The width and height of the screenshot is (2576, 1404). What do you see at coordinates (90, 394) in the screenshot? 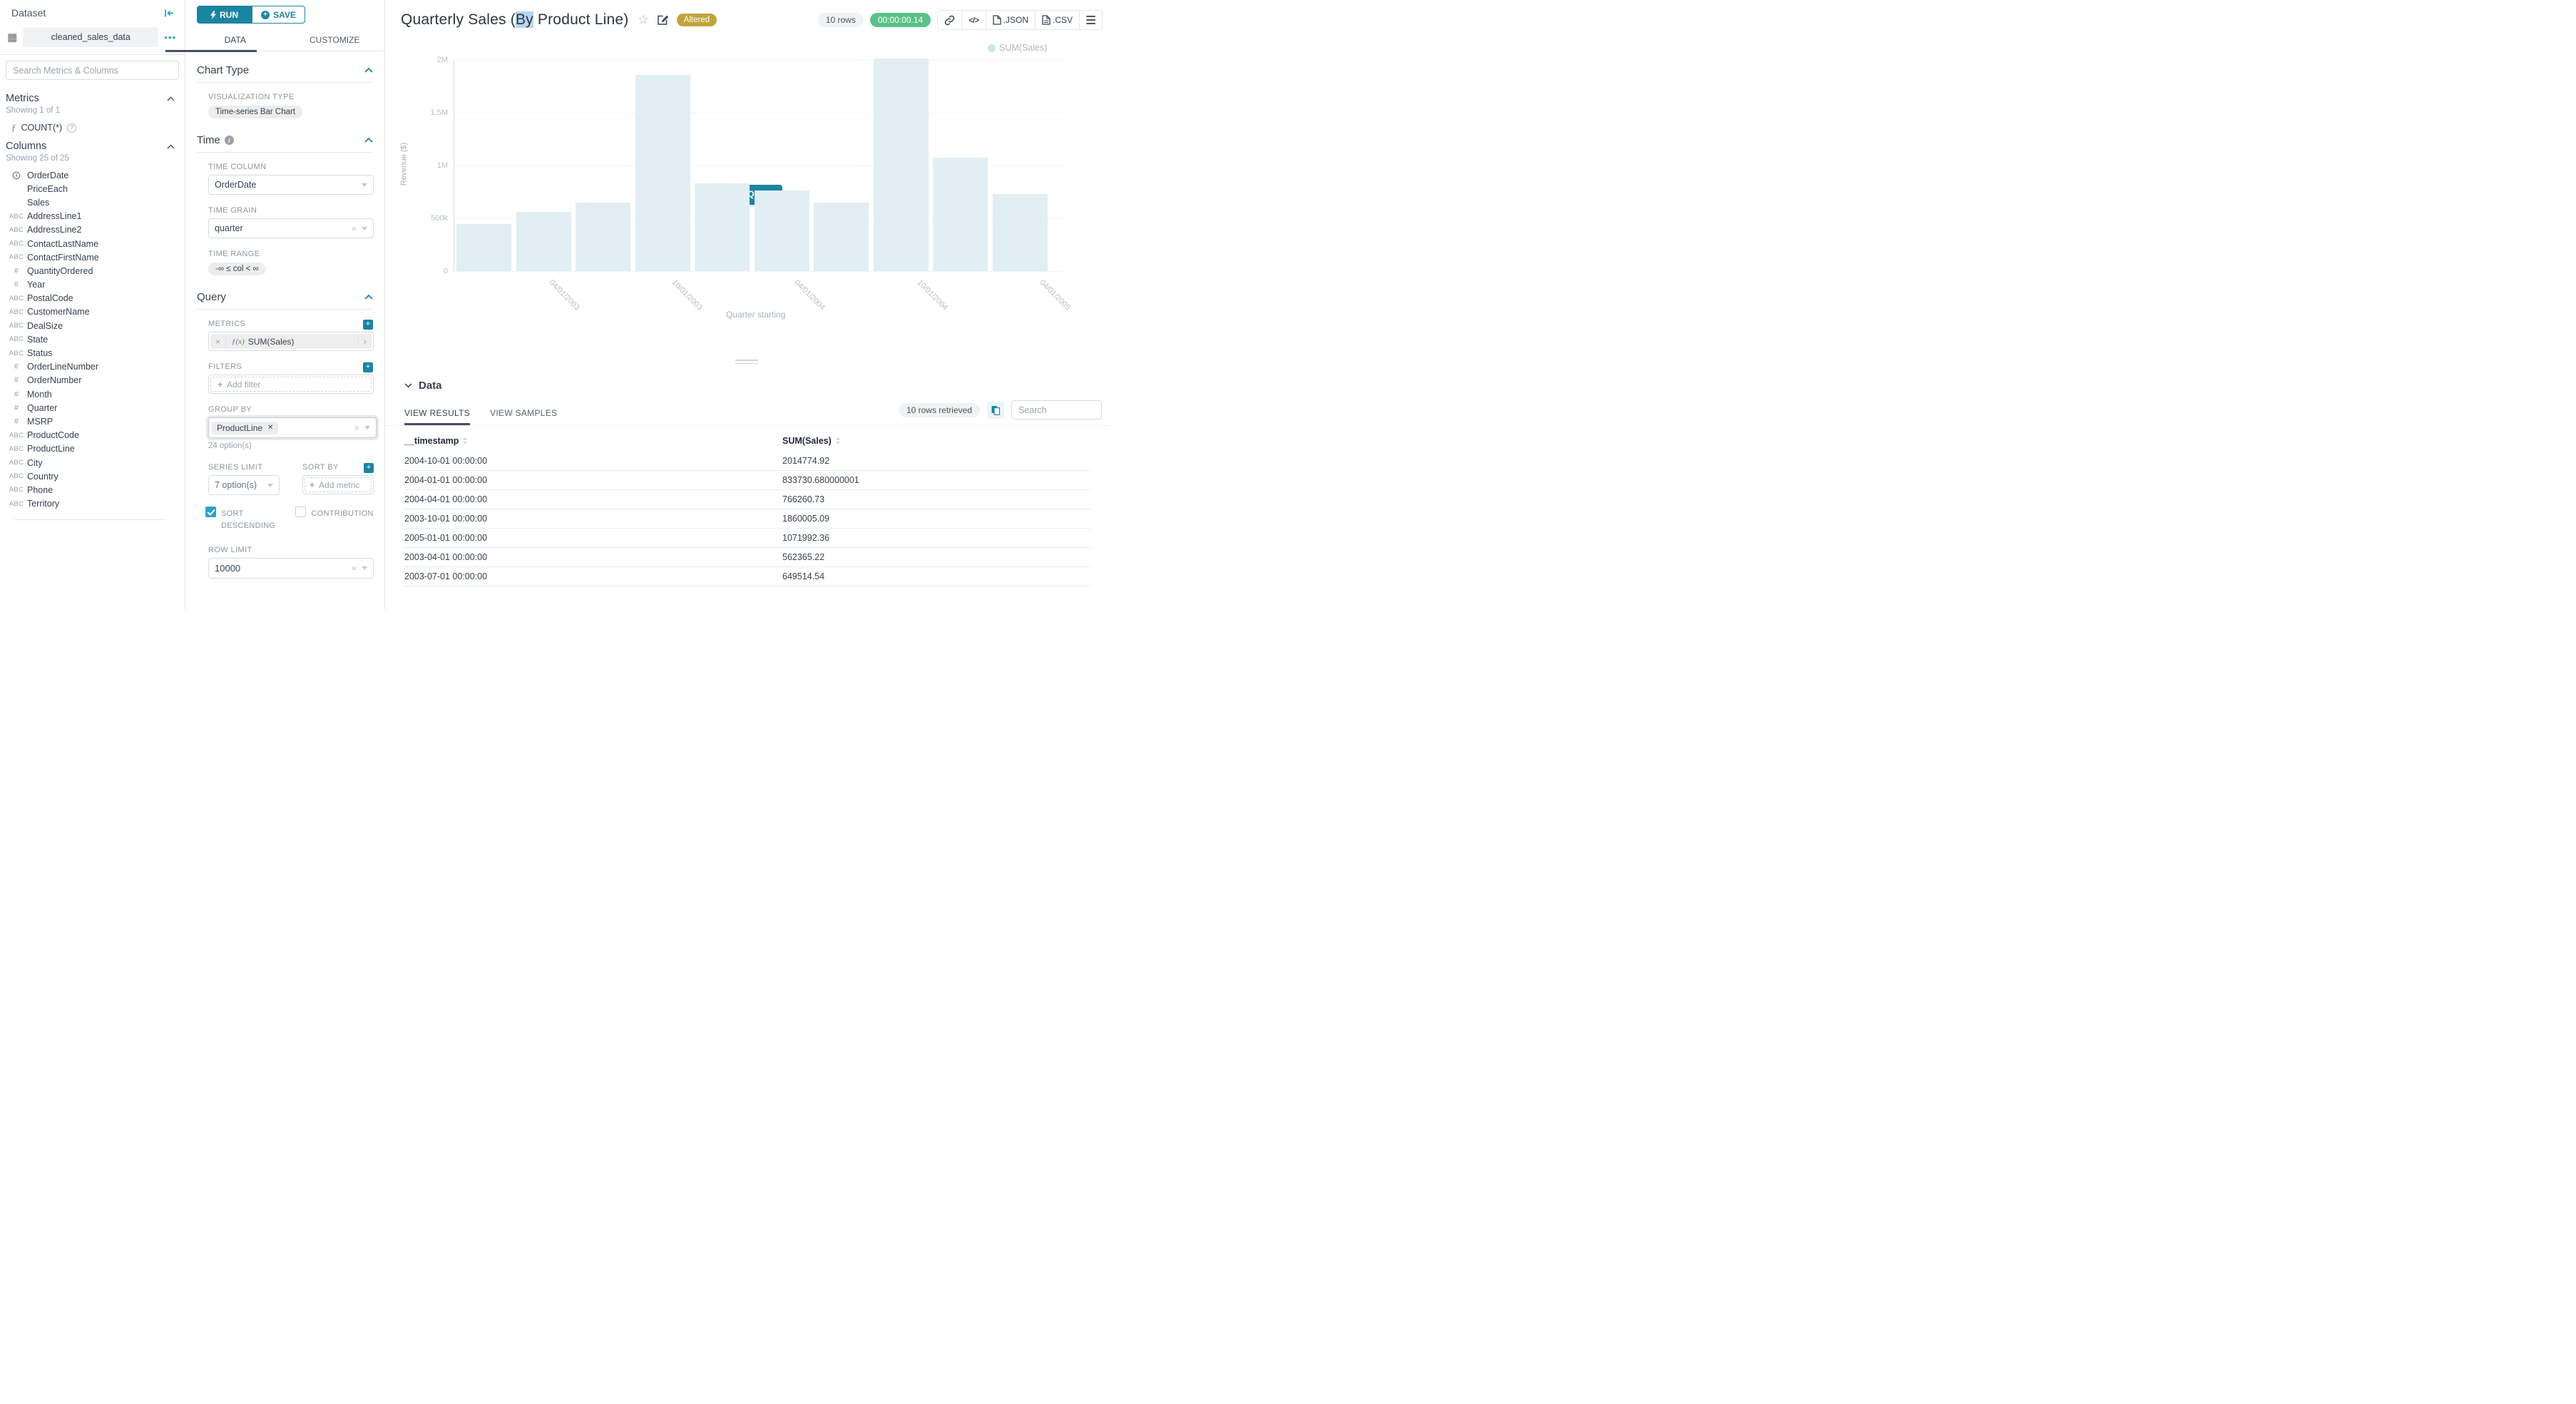
I see `column-item: # Month` at bounding box center [90, 394].